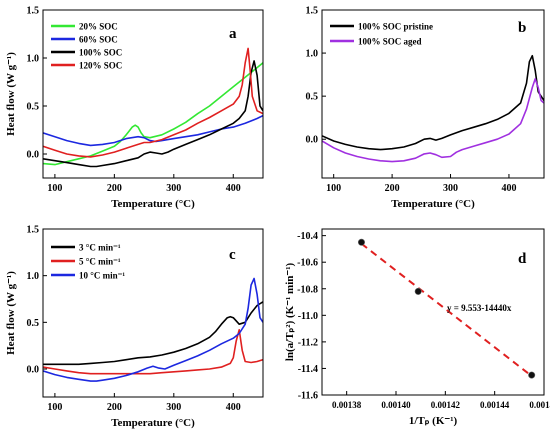 The height and width of the screenshot is (440, 550). Describe the element at coordinates (102, 276) in the screenshot. I see `legend-entry: 10 °C min⁻¹` at that location.